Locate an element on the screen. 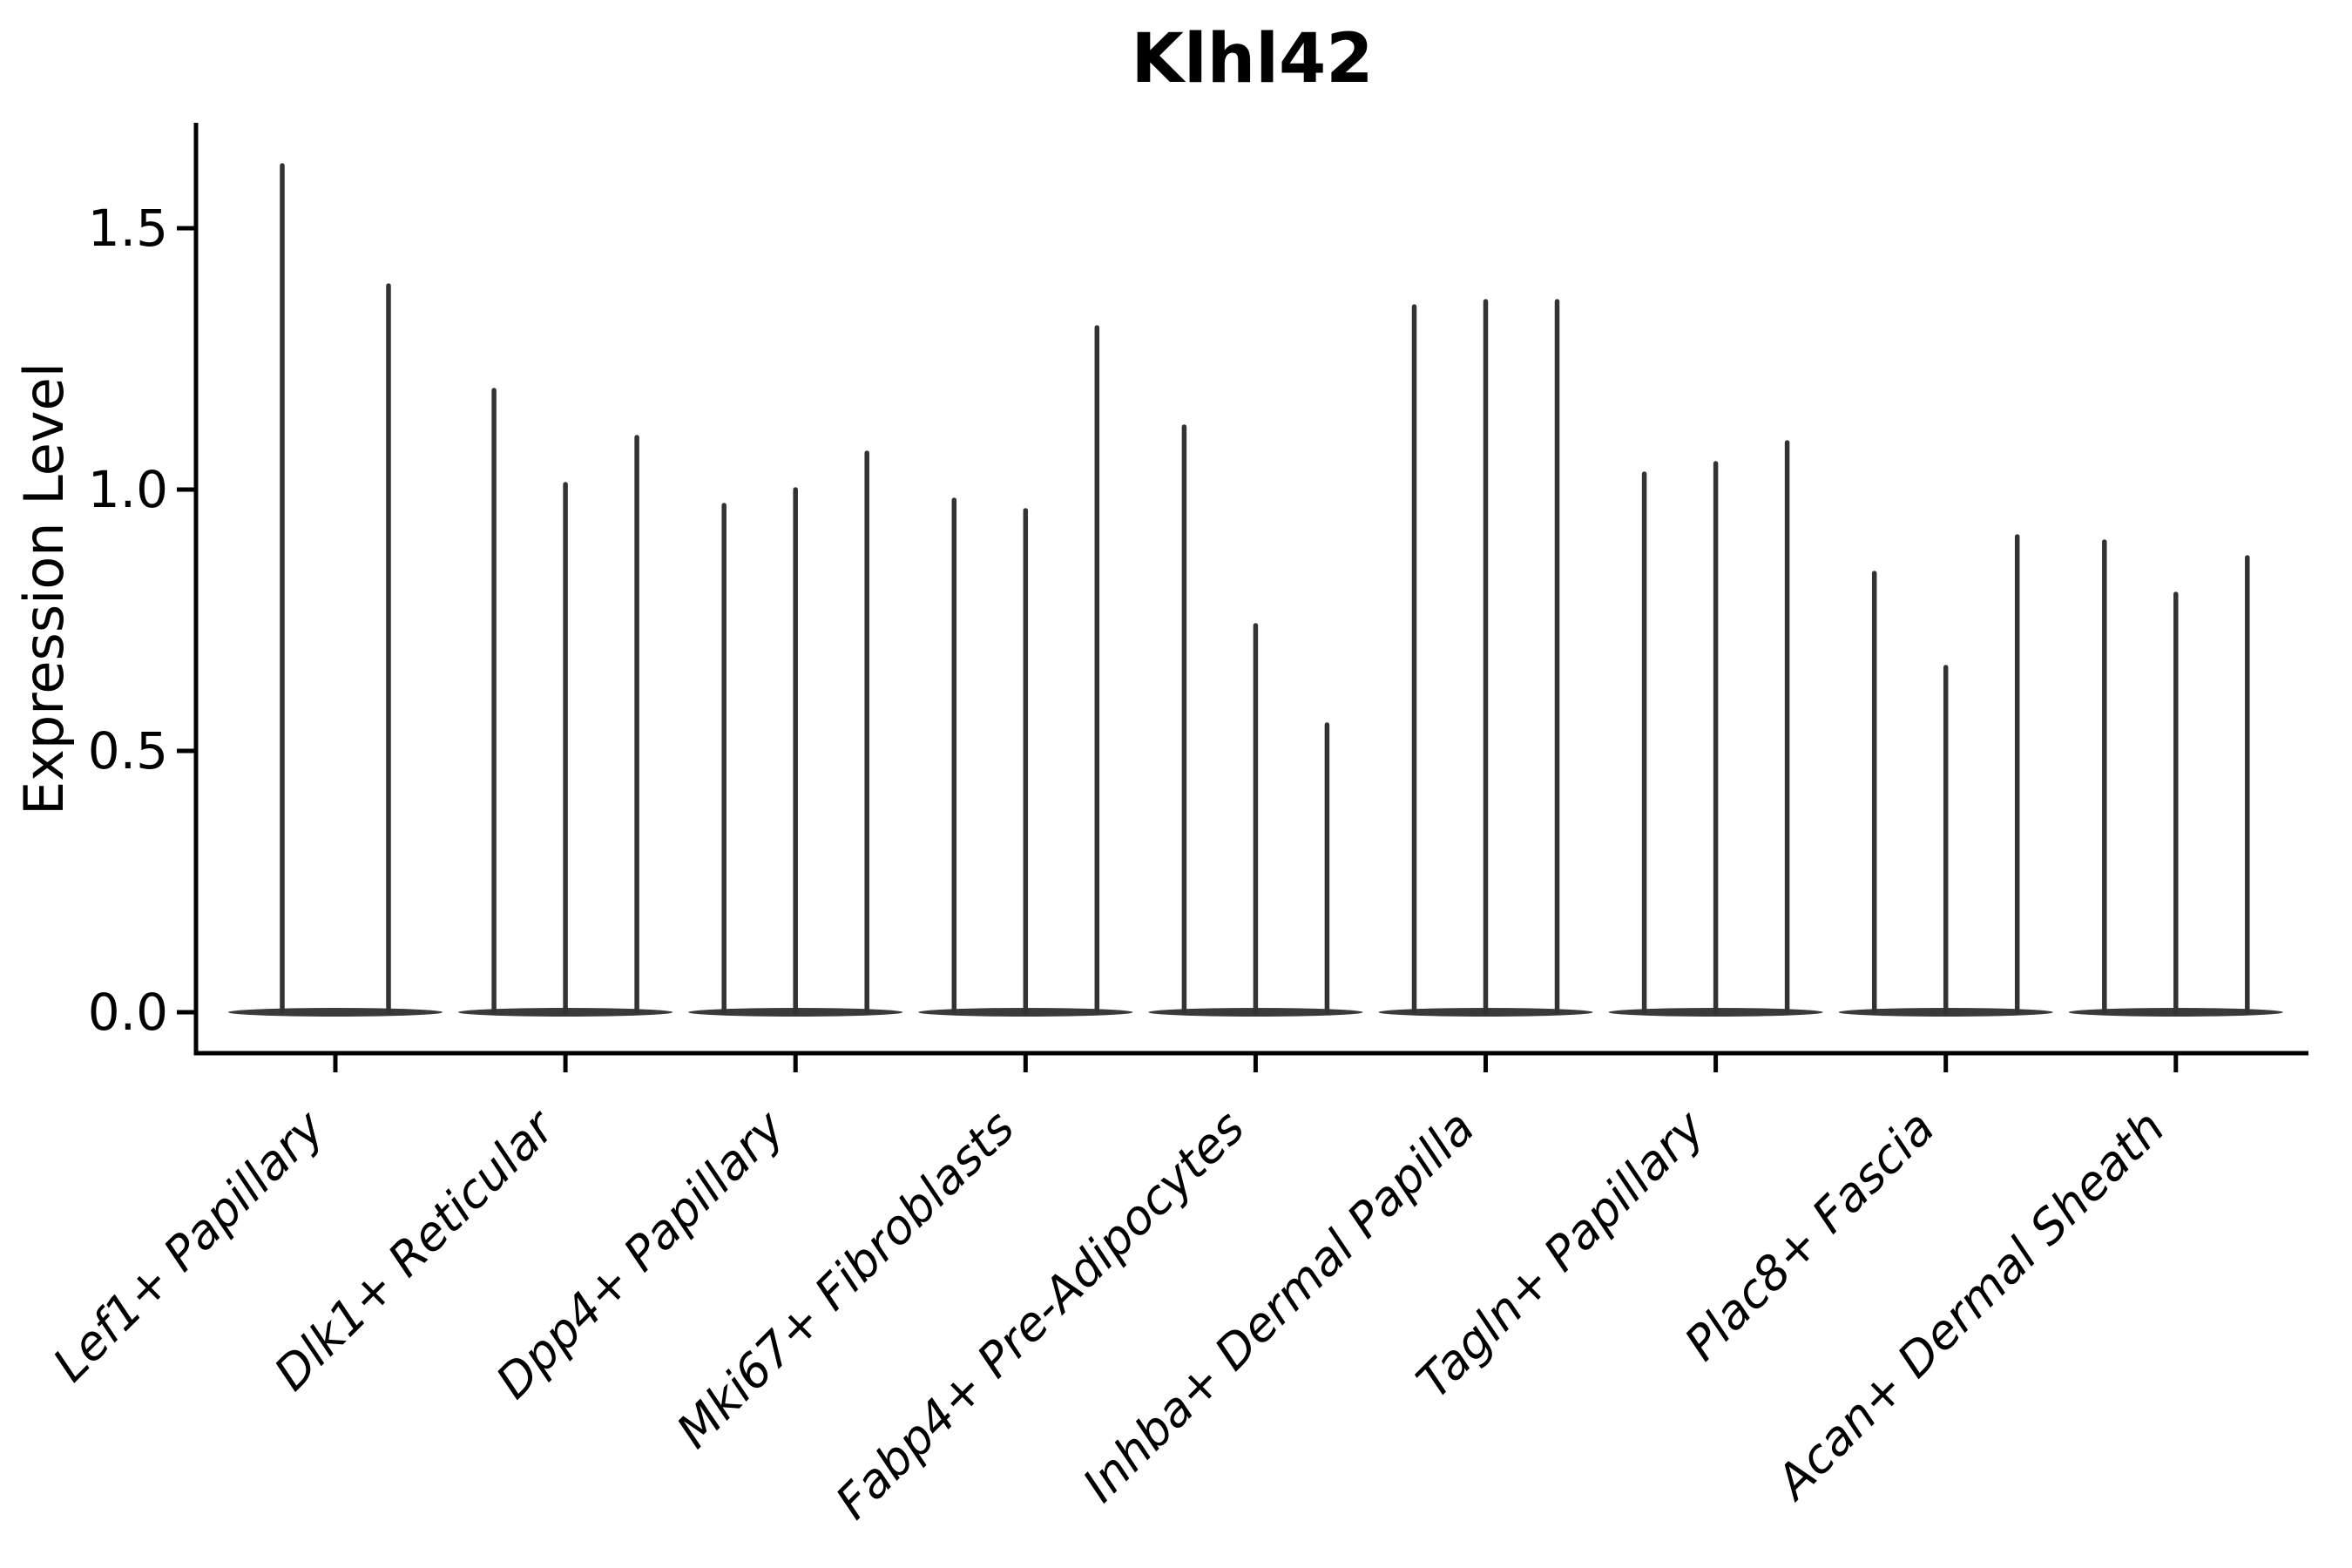  chart-title: Klhl42 is located at coordinates (1252, 59).